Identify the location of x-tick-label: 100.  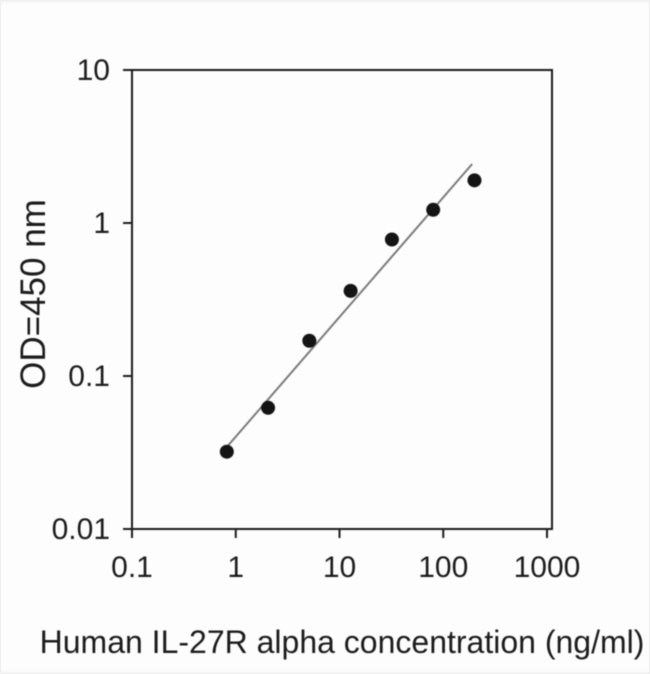
(443, 567).